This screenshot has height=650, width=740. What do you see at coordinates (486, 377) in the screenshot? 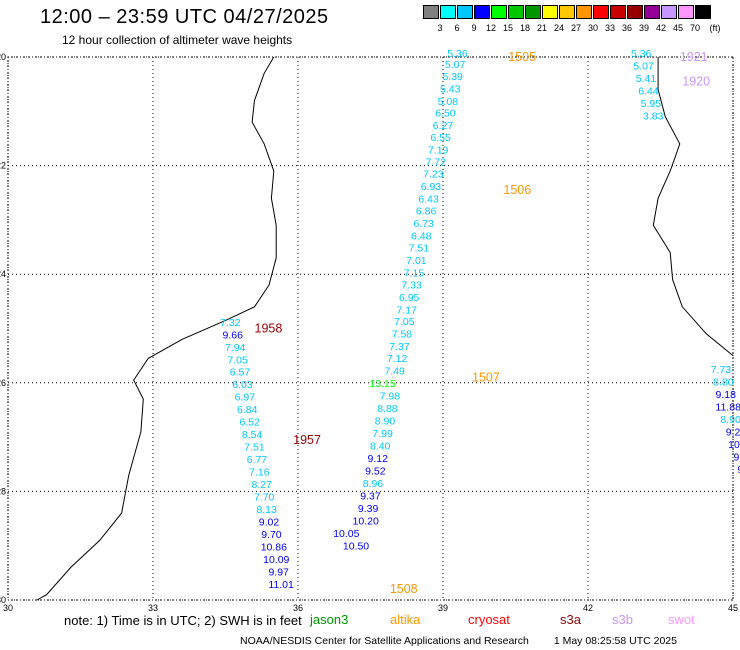
I see `pass-number-label: 1507` at bounding box center [486, 377].